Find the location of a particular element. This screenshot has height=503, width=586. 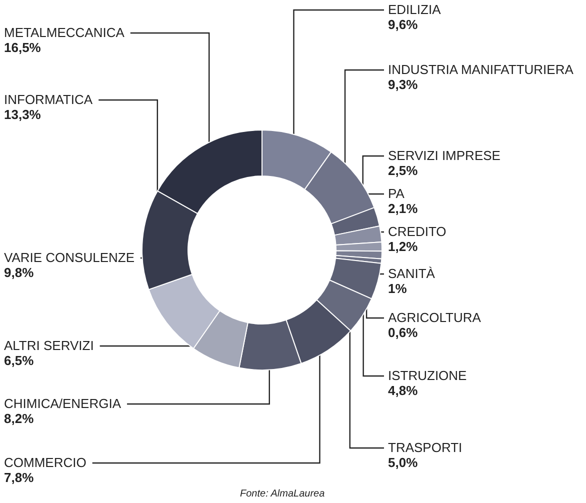

slice-label: INFORMATICA is located at coordinates (48, 99).